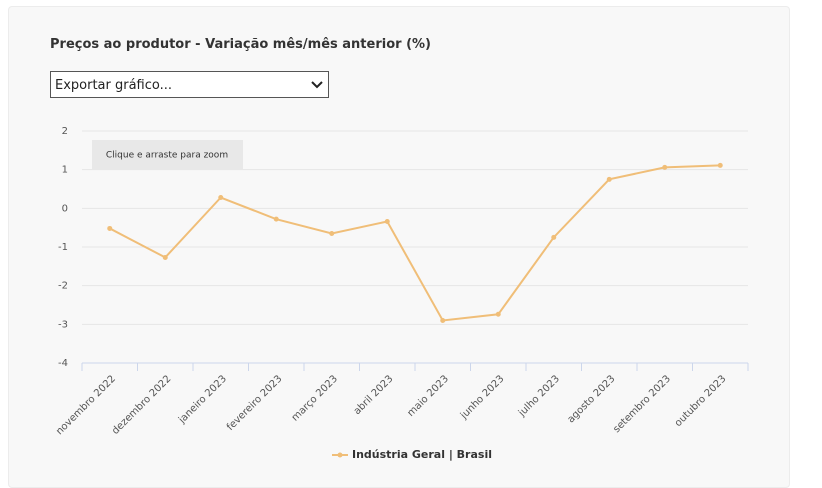 The image size is (822, 488). What do you see at coordinates (255, 403) in the screenshot?
I see `x-tick-label: fevereiro 2023` at bounding box center [255, 403].